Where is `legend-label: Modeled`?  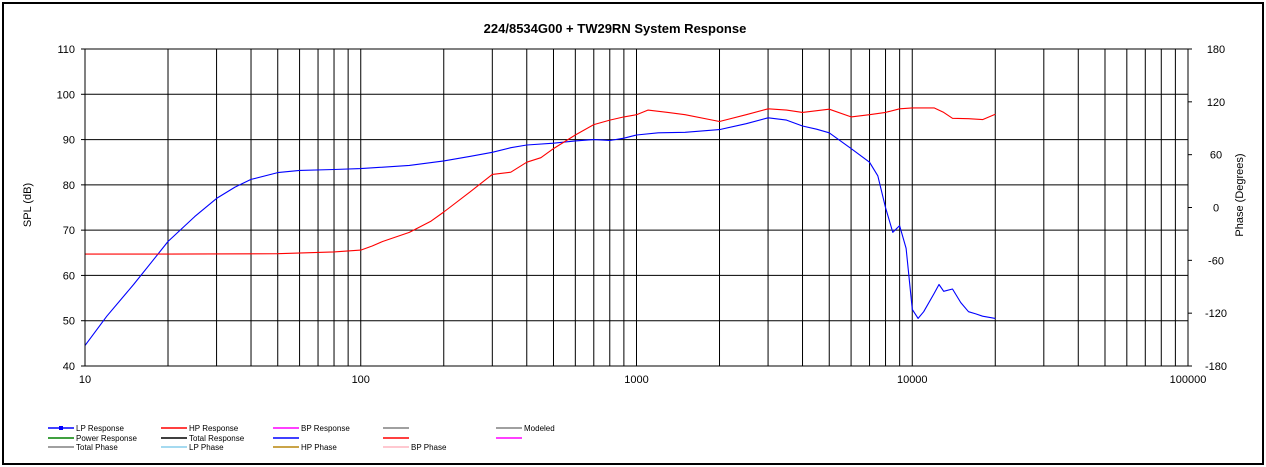 legend-label: Modeled is located at coordinates (539, 428).